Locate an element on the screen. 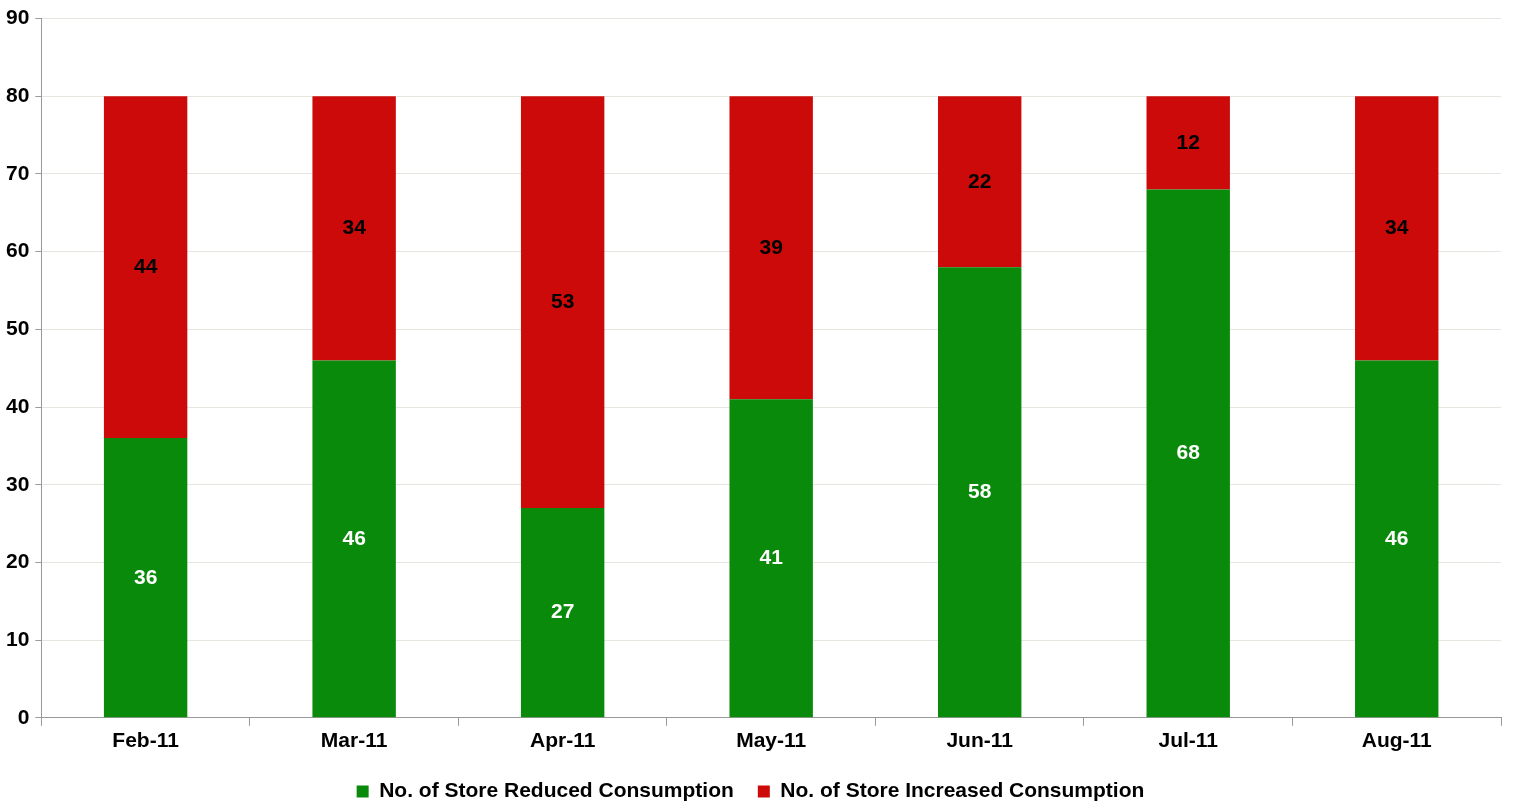 The height and width of the screenshot is (812, 1513). data-label: 12 is located at coordinates (1188, 141).